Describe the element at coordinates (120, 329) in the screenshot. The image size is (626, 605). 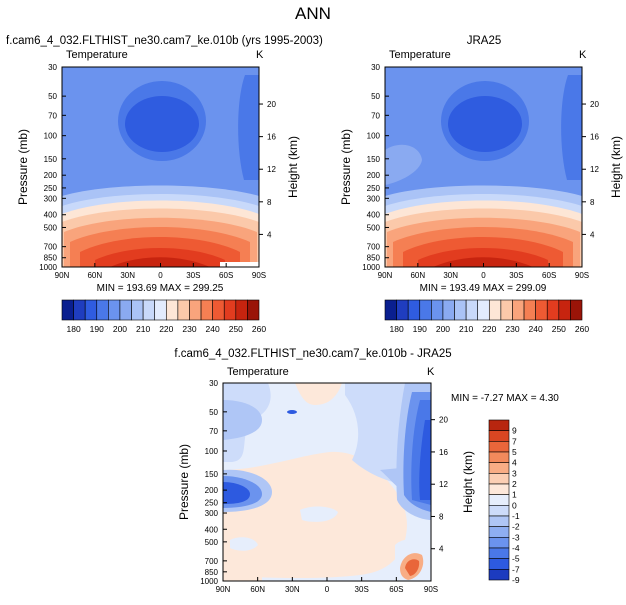
I see `colorbar-label: 200` at that location.